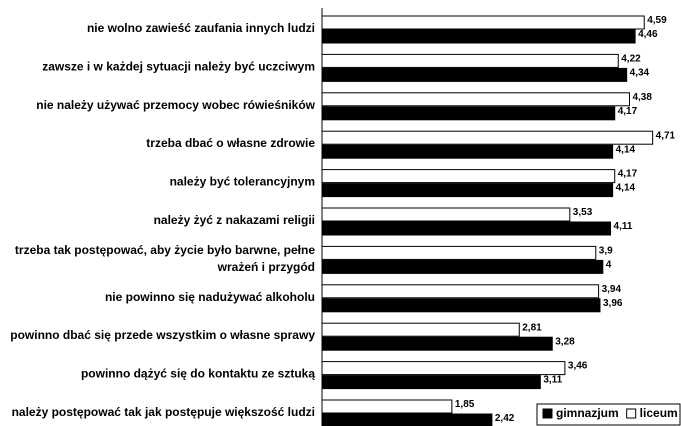 The image size is (681, 426). I want to click on legend-label: gimnazjum, so click(587, 413).